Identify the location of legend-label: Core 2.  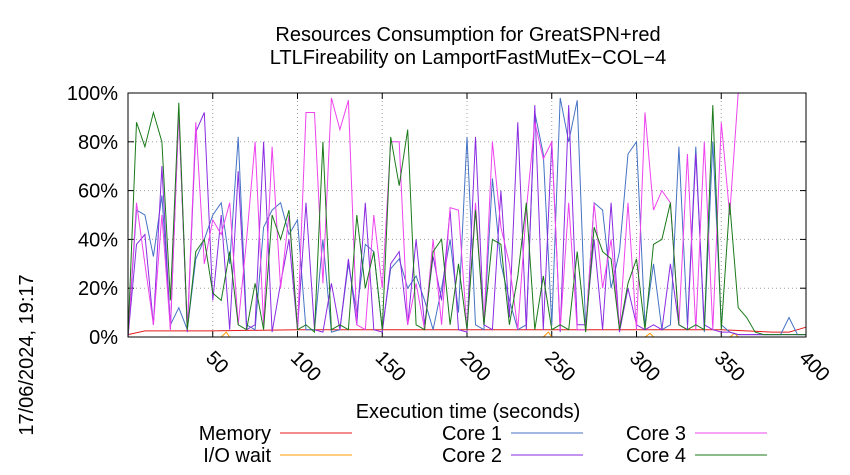
(472, 456).